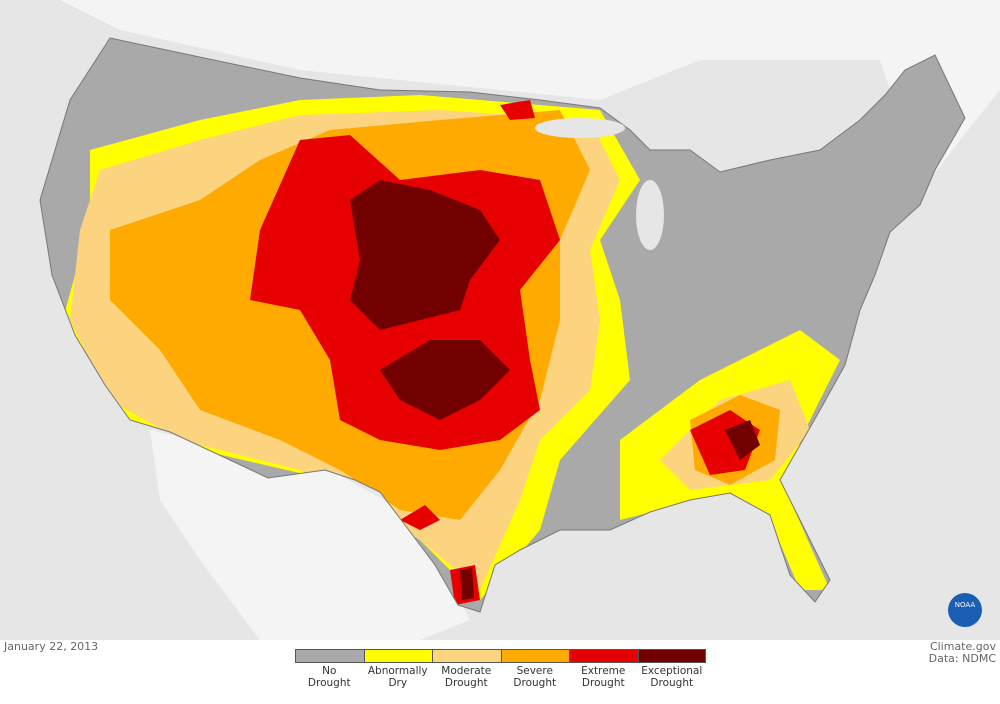 The height and width of the screenshot is (704, 1000). I want to click on legend-item: Extreme Drought, so click(603, 669).